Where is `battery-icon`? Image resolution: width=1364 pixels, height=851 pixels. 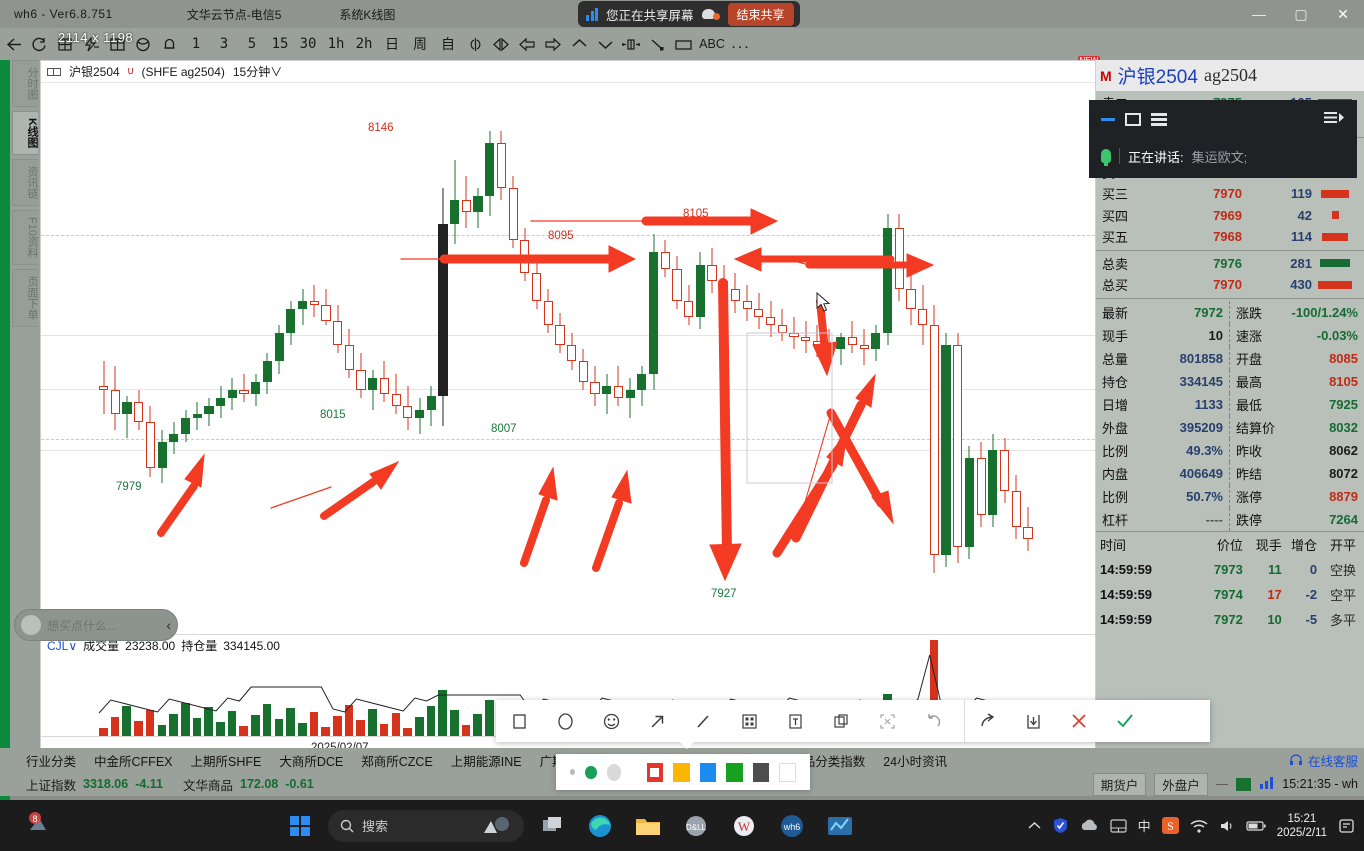 battery-icon is located at coordinates (1256, 826).